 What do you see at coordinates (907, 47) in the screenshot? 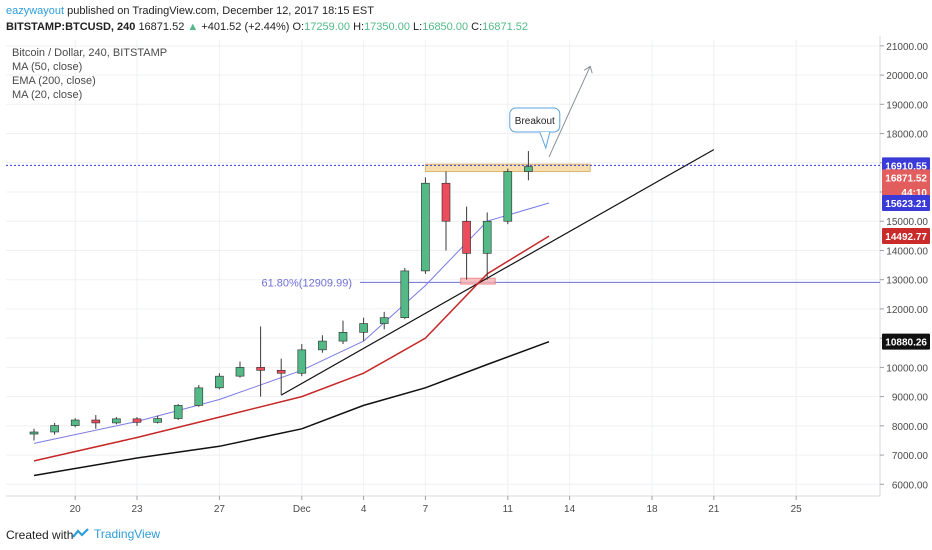
I see `price-tick-label: 21000.00` at bounding box center [907, 47].